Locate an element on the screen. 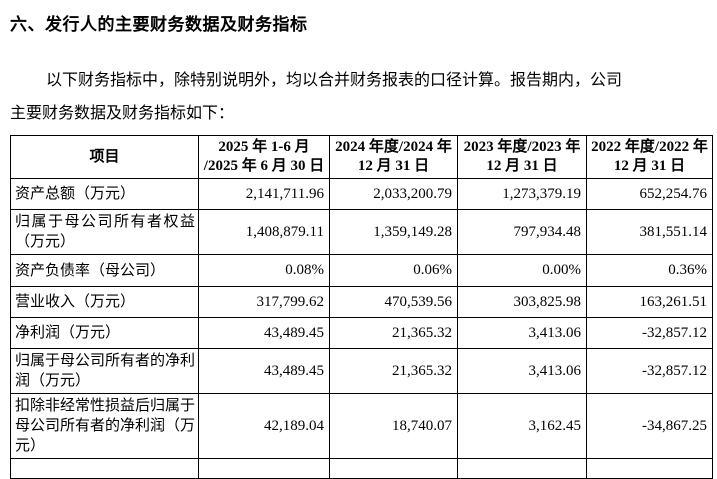  row-label: 资产负债率（母公司） is located at coordinates (104, 270).